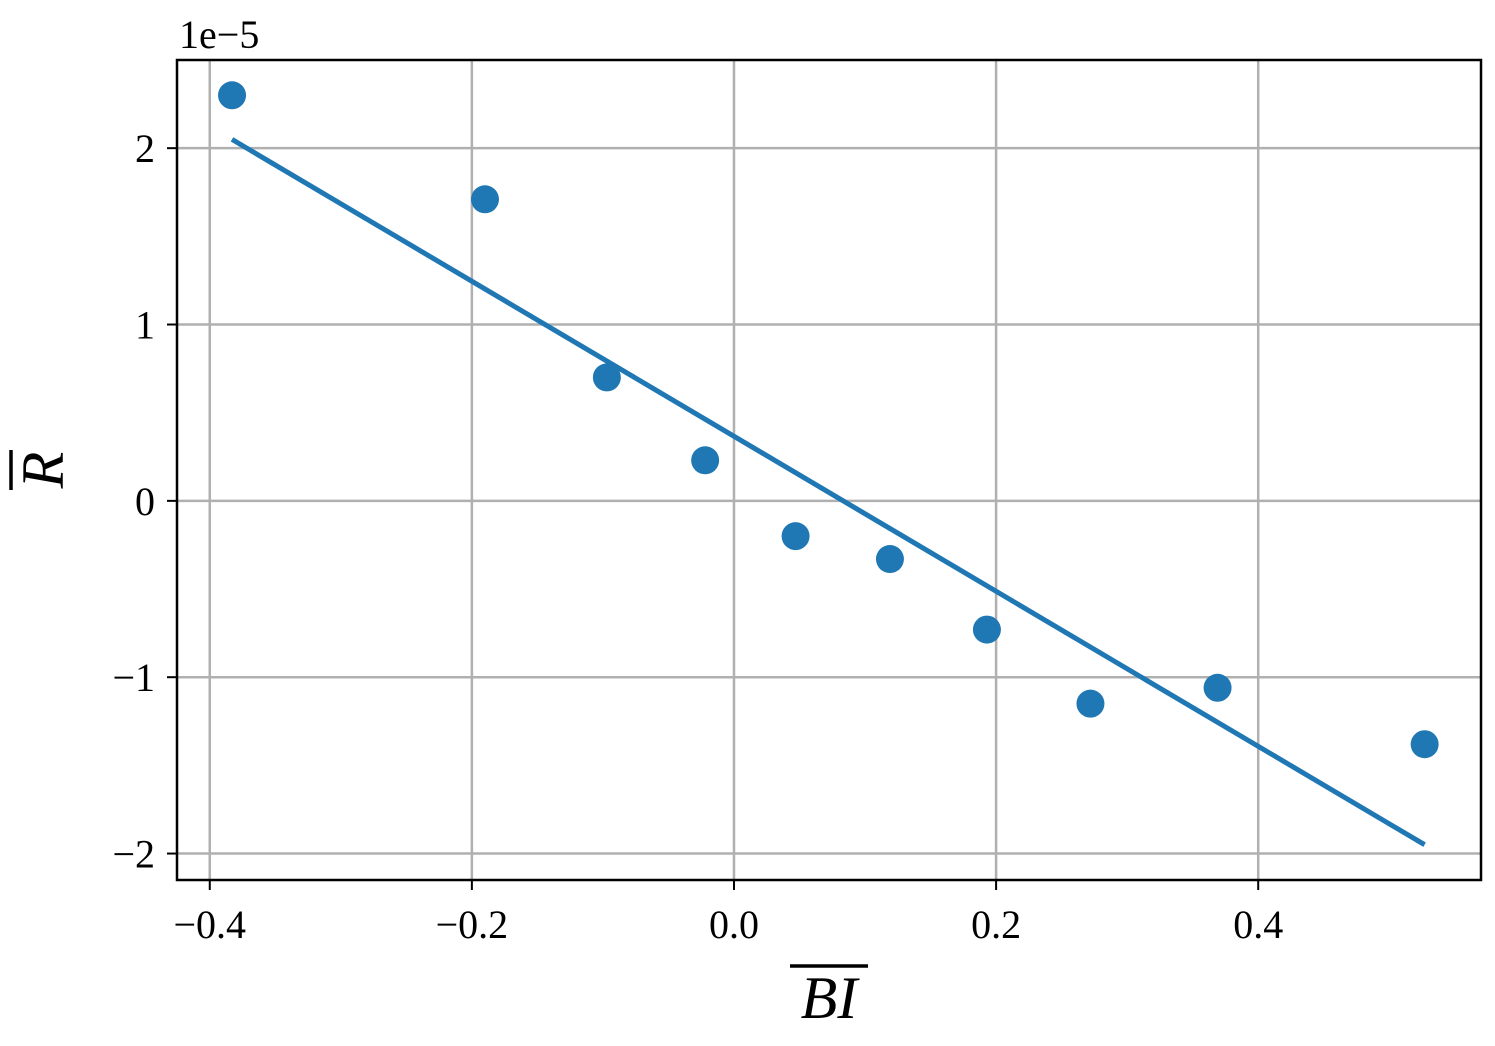 The height and width of the screenshot is (1046, 1495). Describe the element at coordinates (133, 854) in the screenshot. I see `y-tick-label: −2` at that location.